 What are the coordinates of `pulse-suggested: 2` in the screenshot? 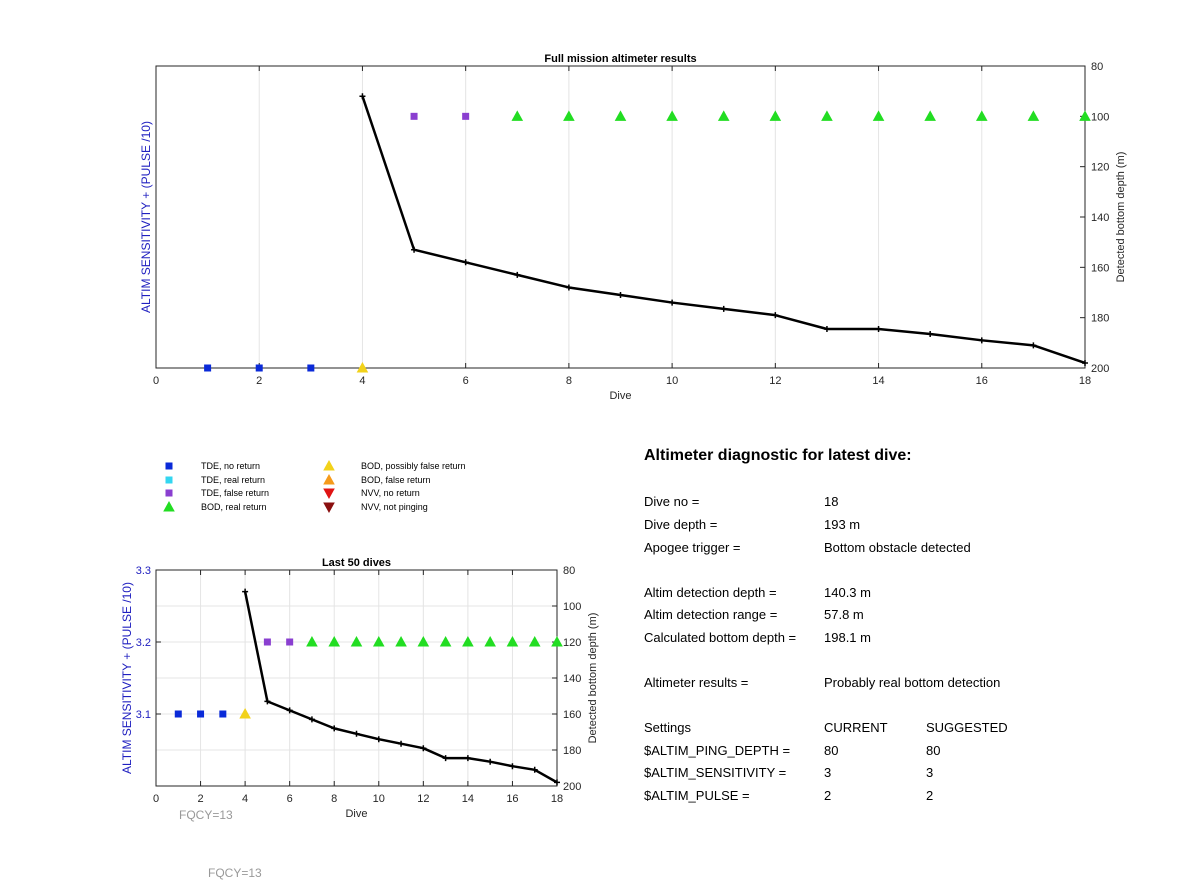 It's located at (930, 795).